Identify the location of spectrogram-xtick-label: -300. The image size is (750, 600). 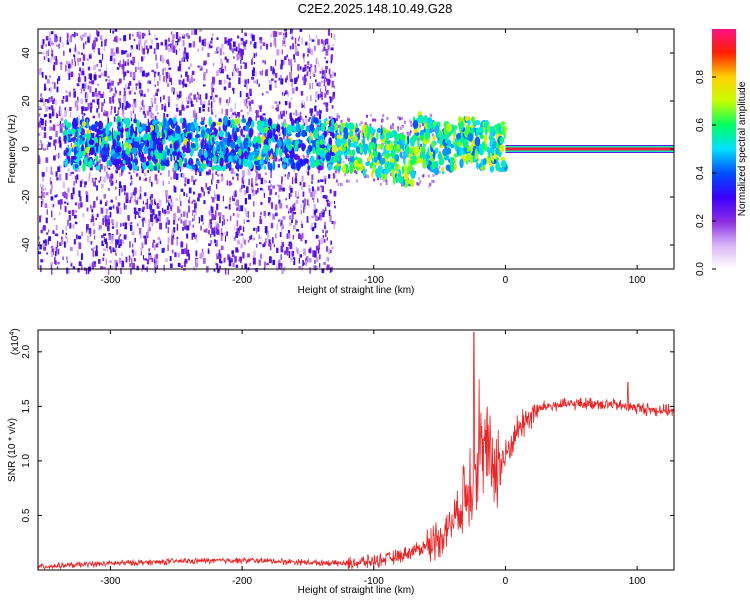
(110, 280).